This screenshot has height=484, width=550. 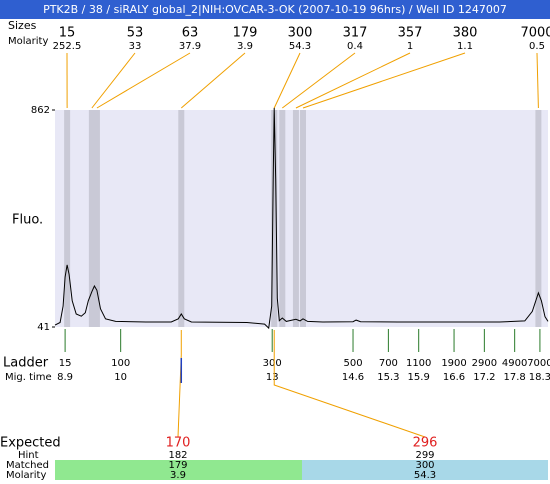 I want to click on ladder-time: 15.9, so click(x=419, y=377).